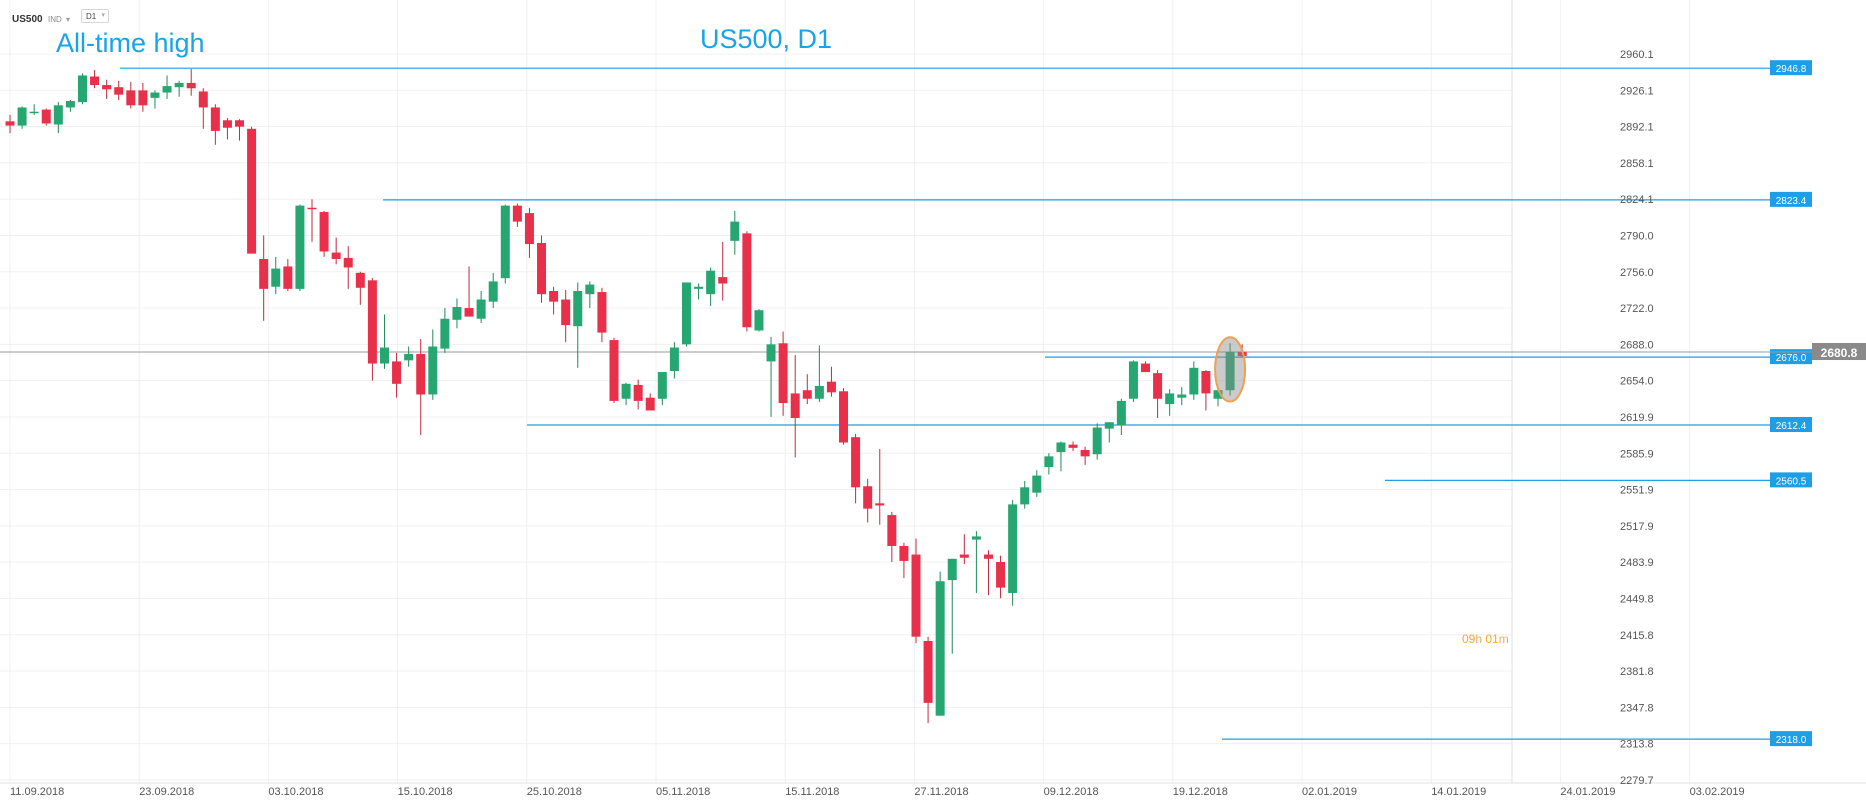 The image size is (1866, 806). Describe the element at coordinates (683, 792) in the screenshot. I see `x-tick-label: 05.11.2018` at that location.